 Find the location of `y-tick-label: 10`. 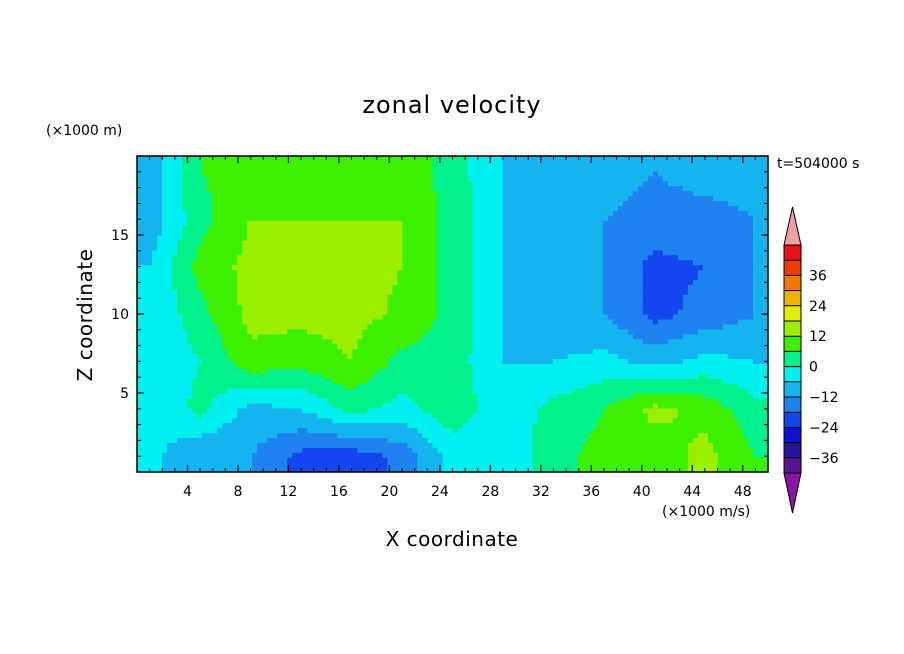

y-tick-label: 10 is located at coordinates (120, 315).